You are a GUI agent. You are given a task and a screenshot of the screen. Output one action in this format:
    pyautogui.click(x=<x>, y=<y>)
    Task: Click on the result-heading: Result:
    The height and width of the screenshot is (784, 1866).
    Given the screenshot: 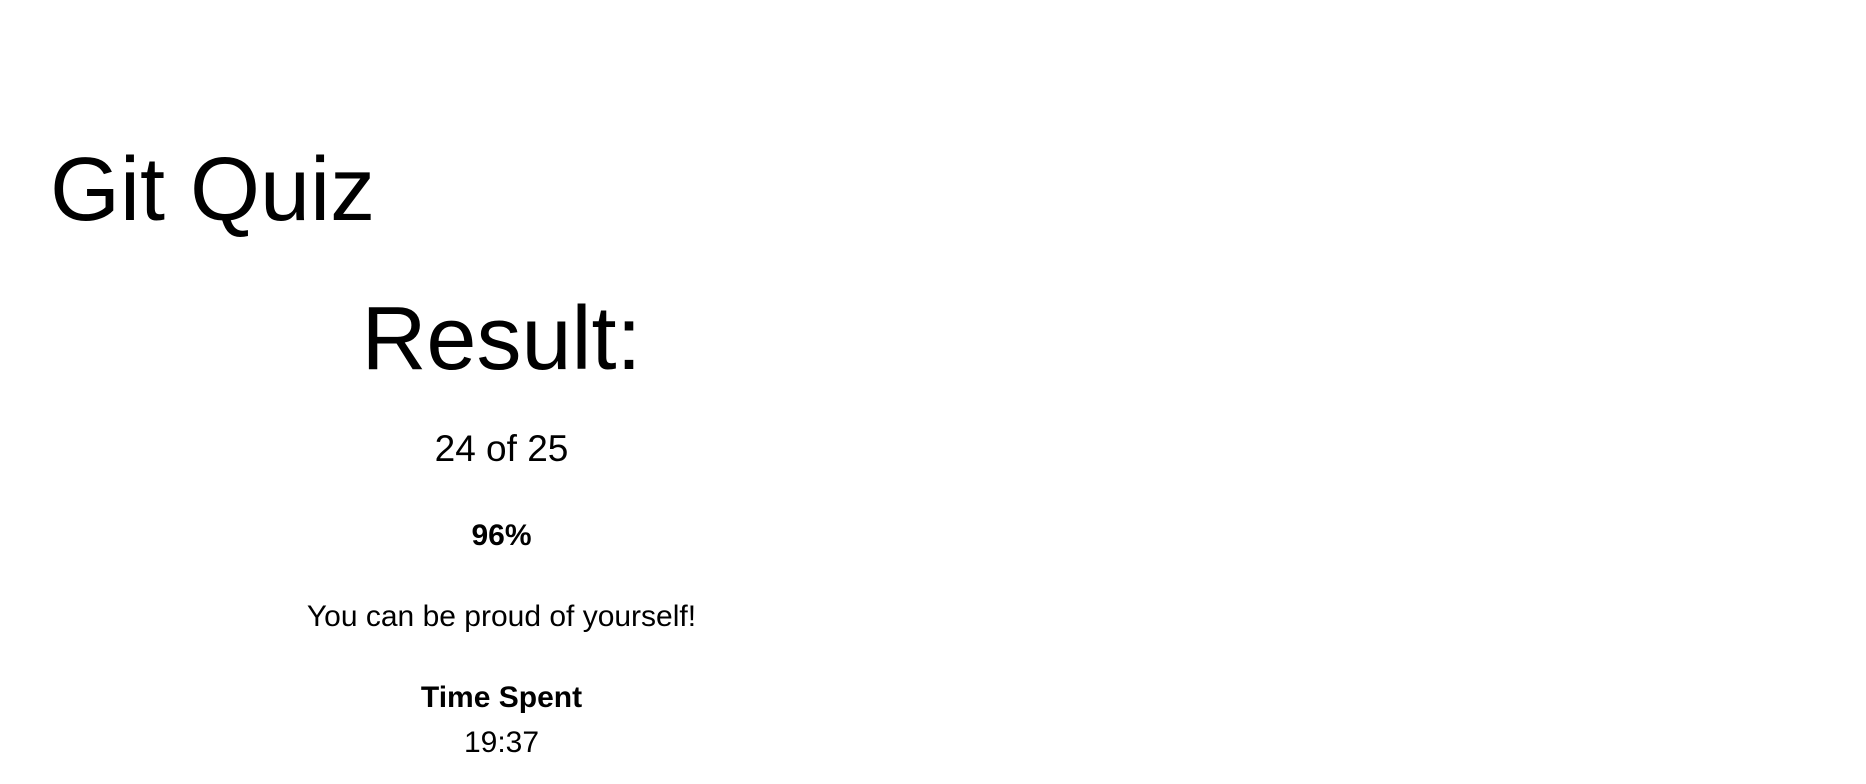 What is the action you would take?
    pyautogui.click(x=501, y=339)
    